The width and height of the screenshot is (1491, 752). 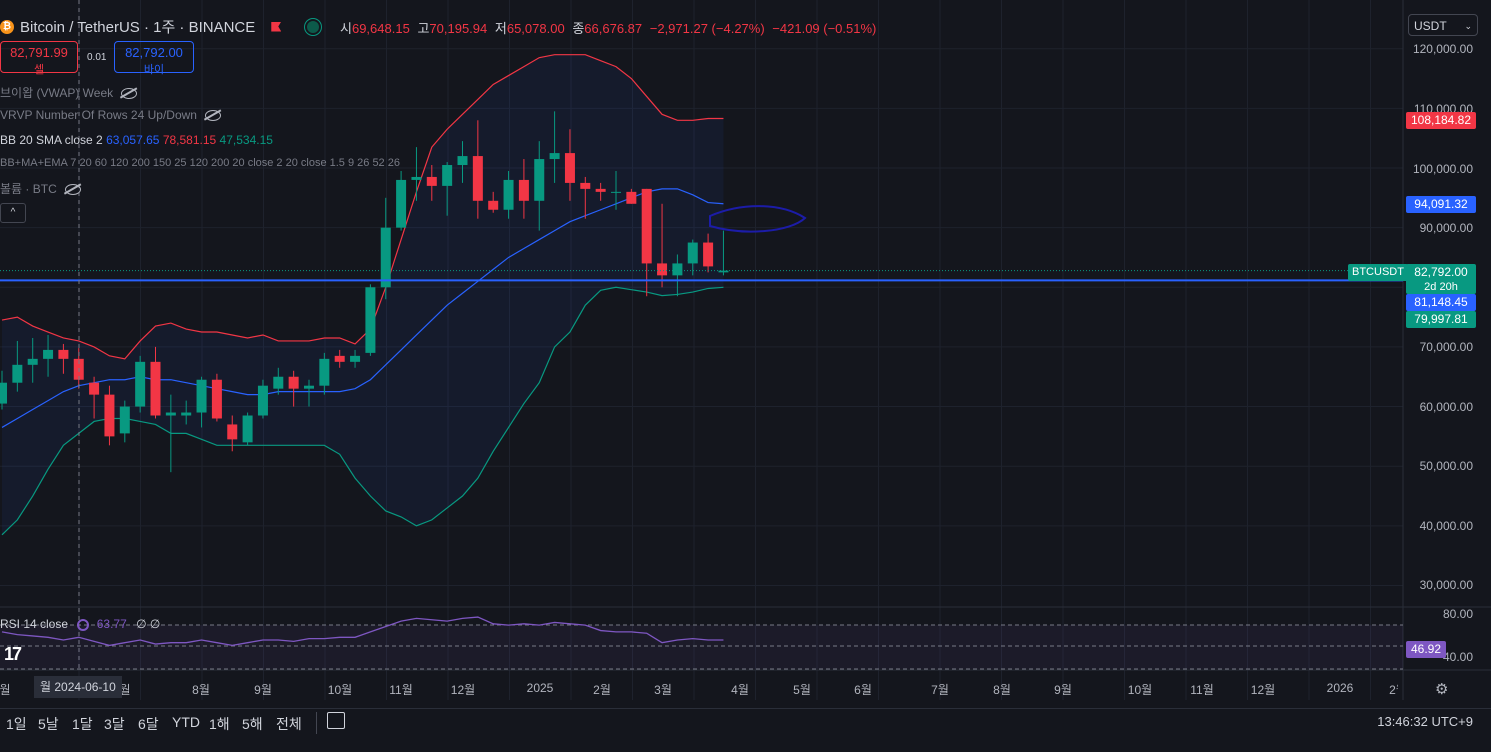 What do you see at coordinates (114, 724) in the screenshot?
I see `range-button-3m: 3달` at bounding box center [114, 724].